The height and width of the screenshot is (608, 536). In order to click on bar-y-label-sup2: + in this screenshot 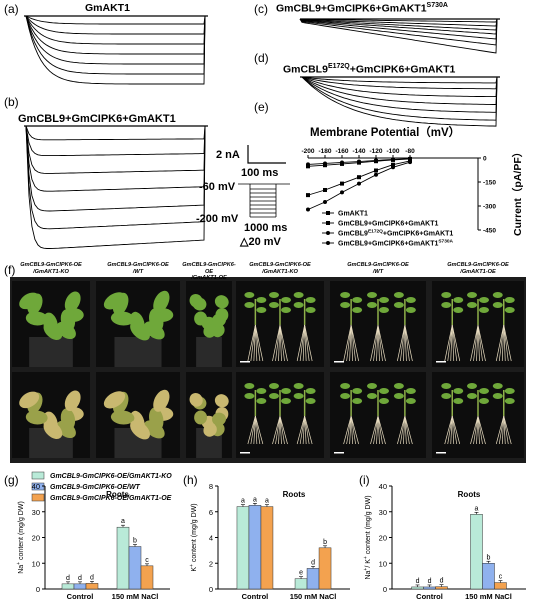, I will do `click(366, 557)`.